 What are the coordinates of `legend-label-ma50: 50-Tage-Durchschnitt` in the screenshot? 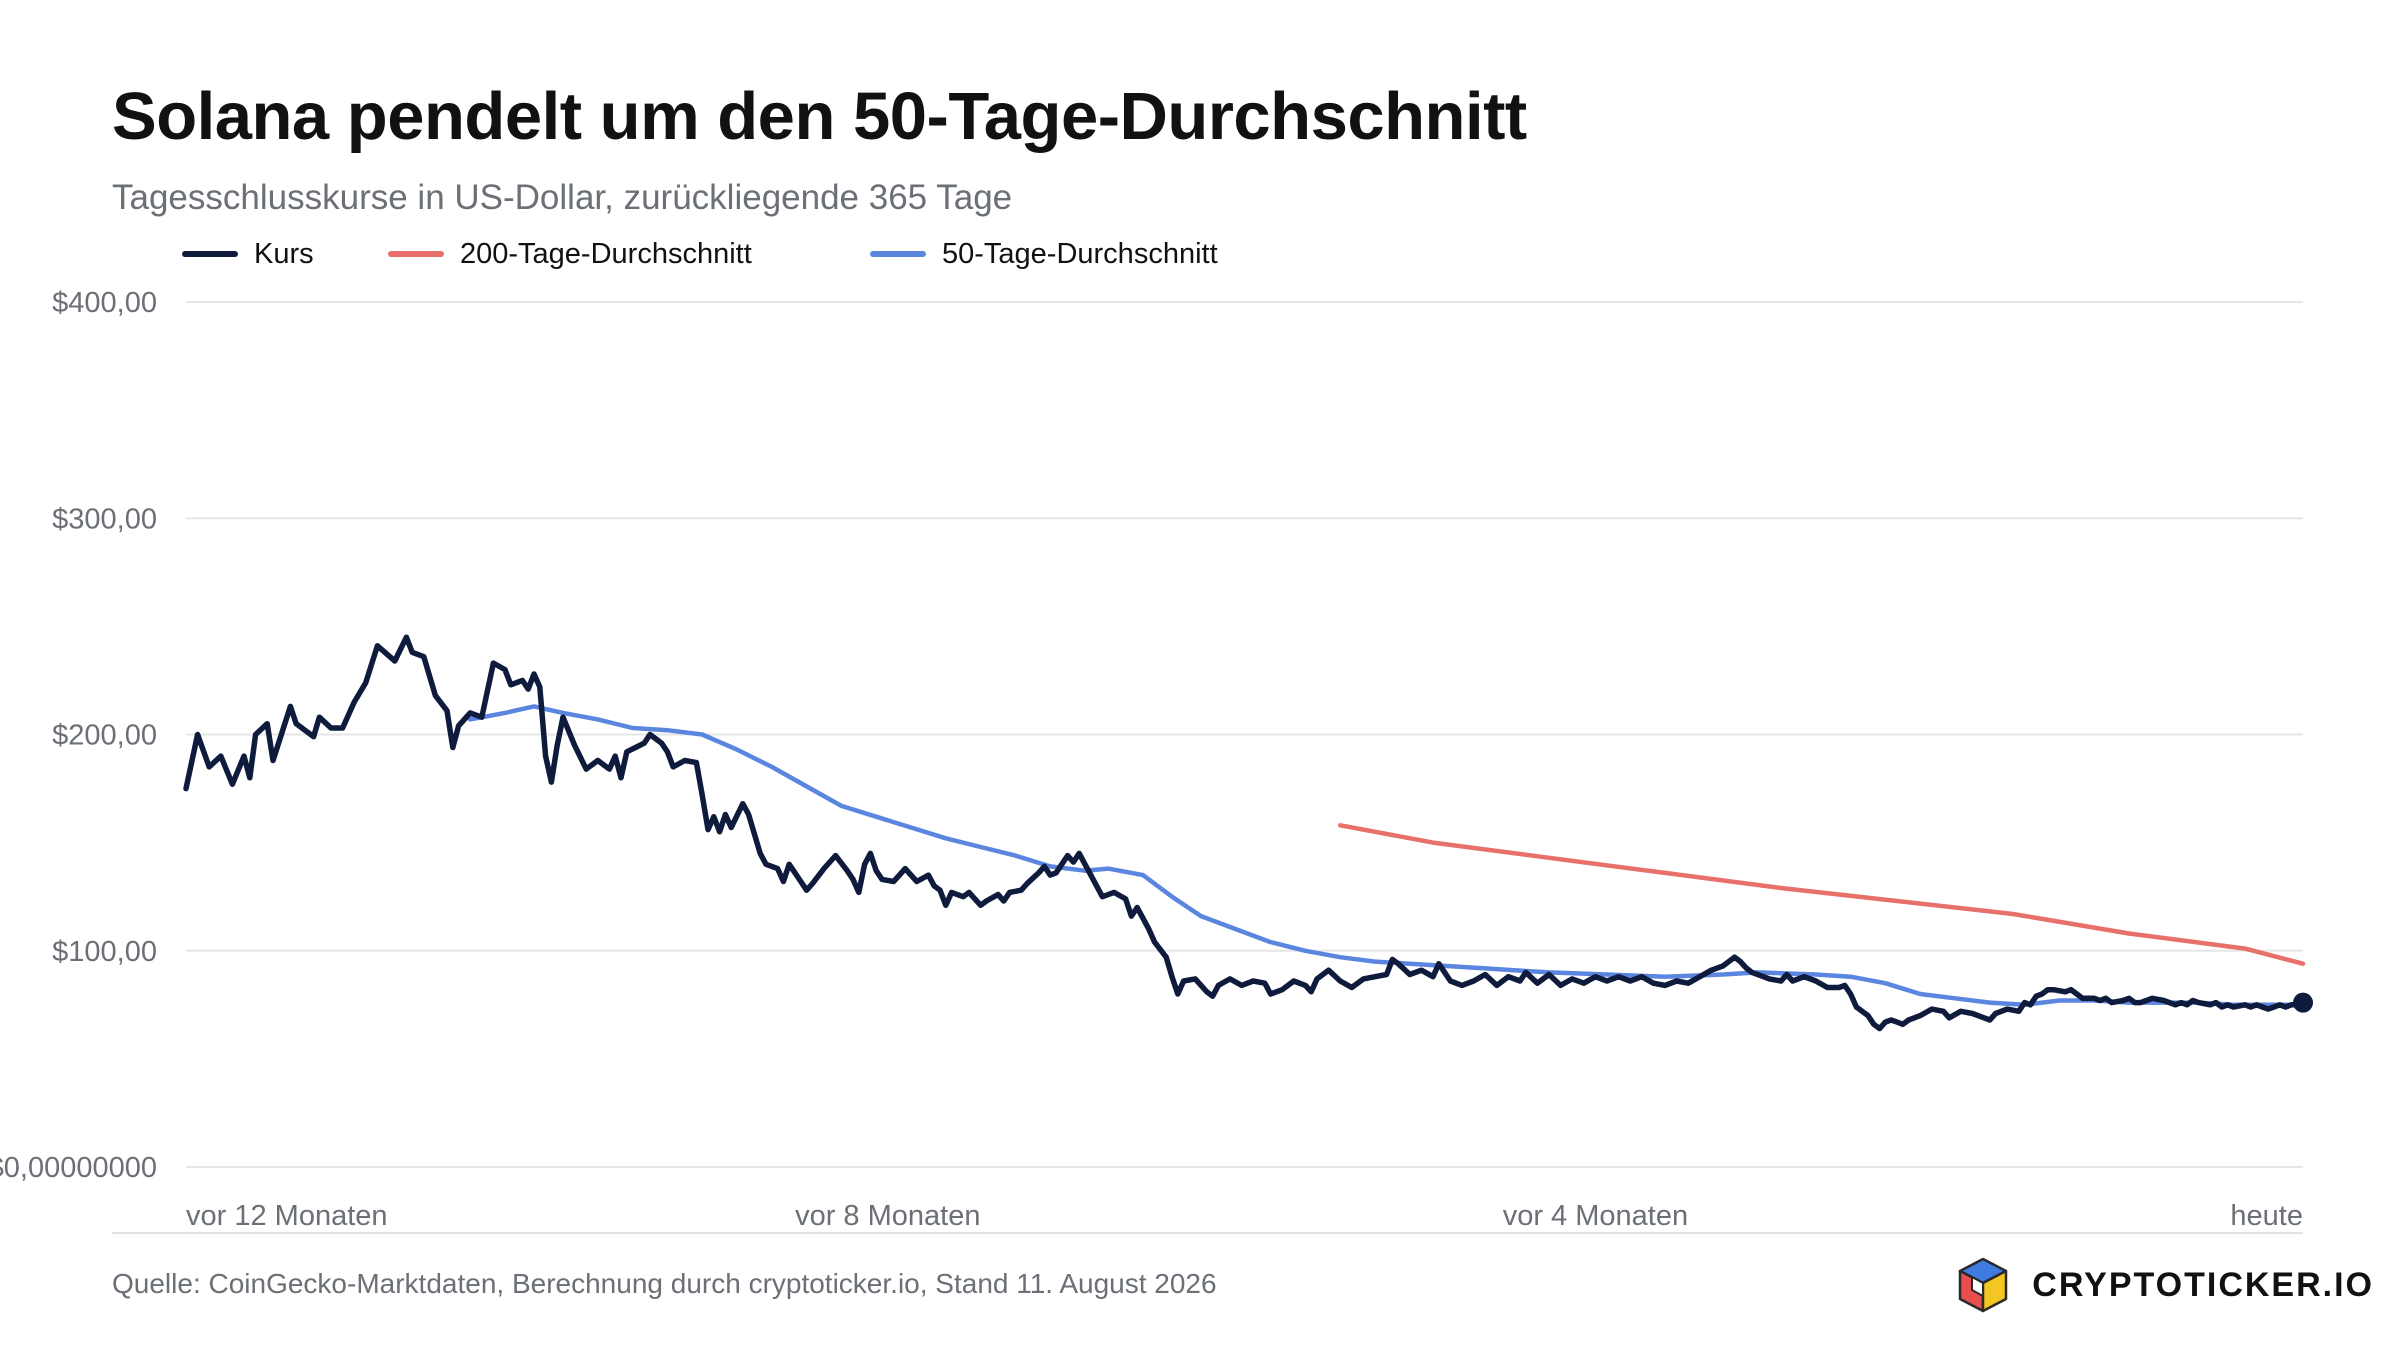 It's located at (1080, 253).